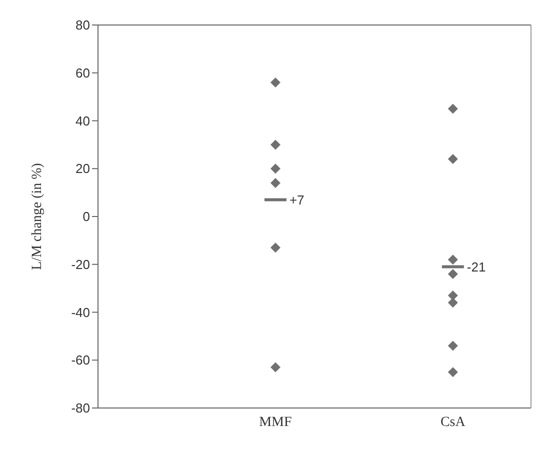 The image size is (550, 450). I want to click on y-tick-label: -60, so click(80, 360).